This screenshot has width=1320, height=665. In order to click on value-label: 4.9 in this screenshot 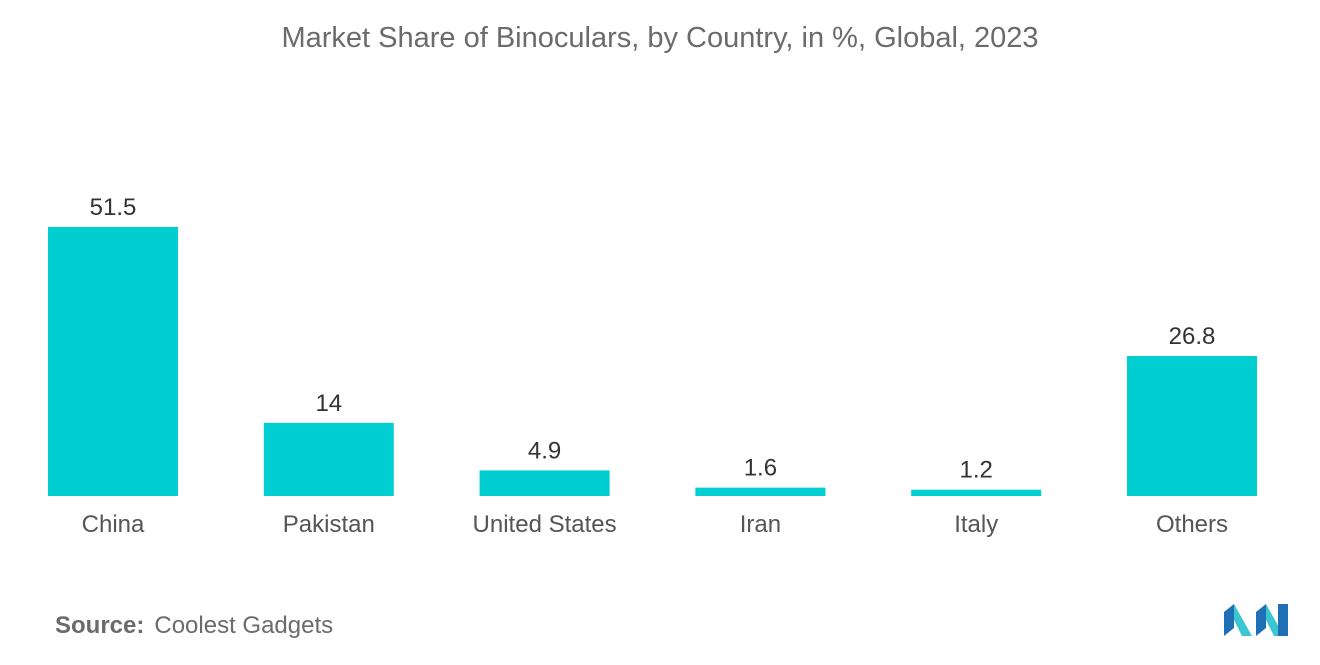, I will do `click(544, 450)`.